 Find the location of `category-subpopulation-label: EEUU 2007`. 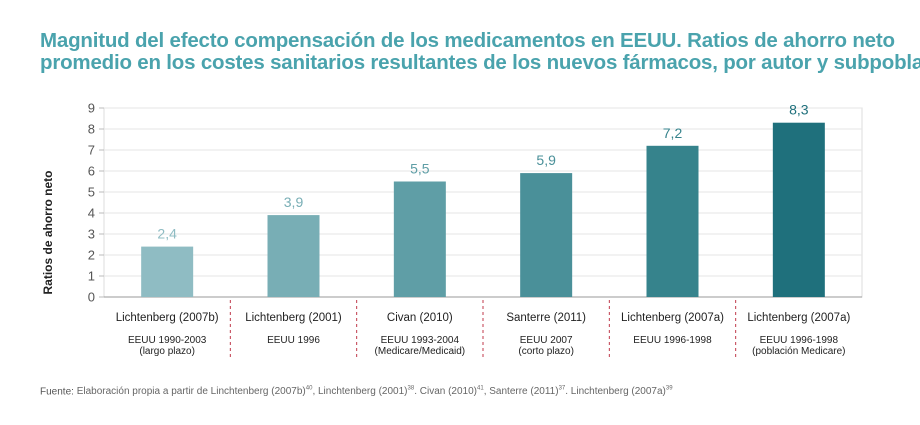

category-subpopulation-label: EEUU 2007 is located at coordinates (546, 340).